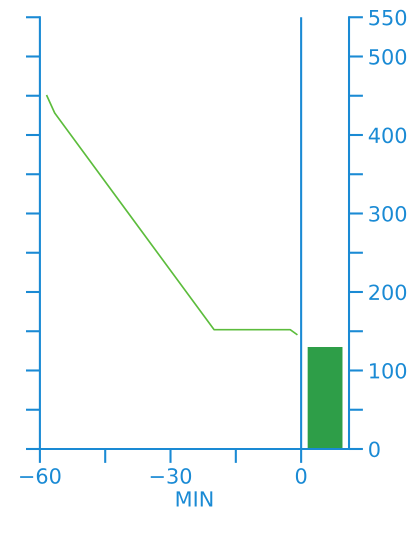  Describe the element at coordinates (374, 449) in the screenshot. I see `y-tick-label: 0` at that location.